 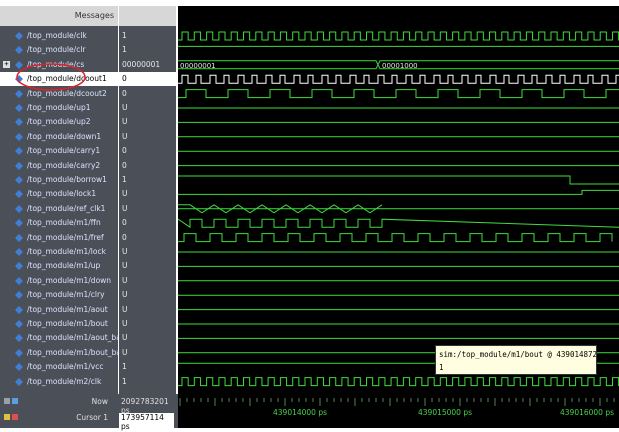 What do you see at coordinates (398, 411) in the screenshot?
I see `timeline-ruler: 439014000 ps 439015000 ps 439016000 ps` at bounding box center [398, 411].